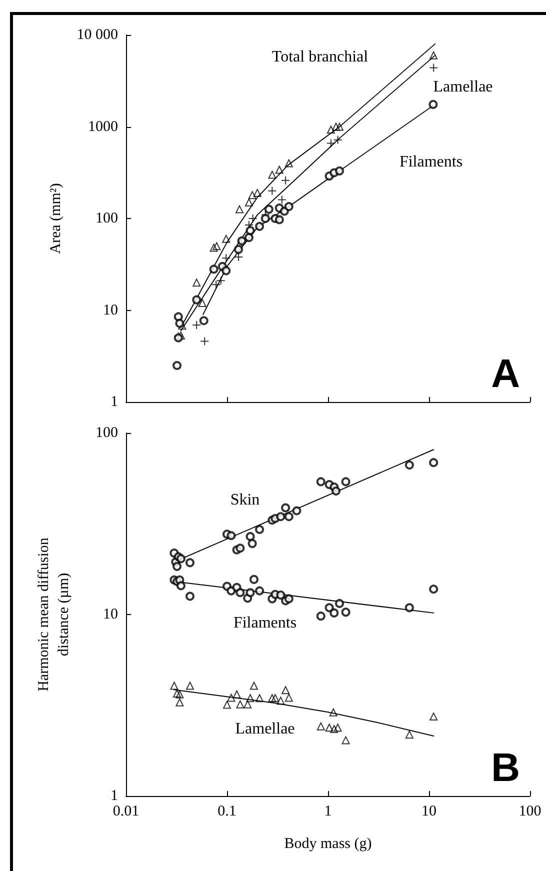  What do you see at coordinates (429, 812) in the screenshot?
I see `x-tick-label: 10` at bounding box center [429, 812].